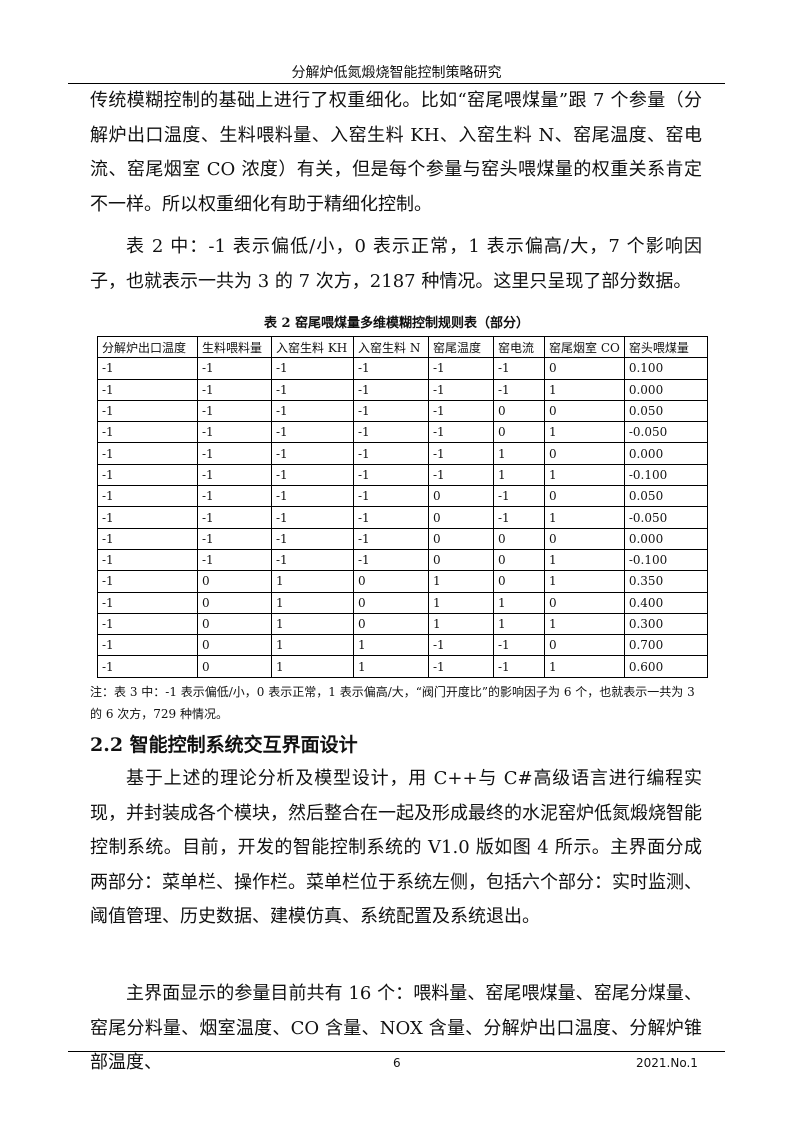 This screenshot has width=793, height=1122. I want to click on table-row: -1 -1 -1 -1 -1 -1 0 0.100, so click(402, 368).